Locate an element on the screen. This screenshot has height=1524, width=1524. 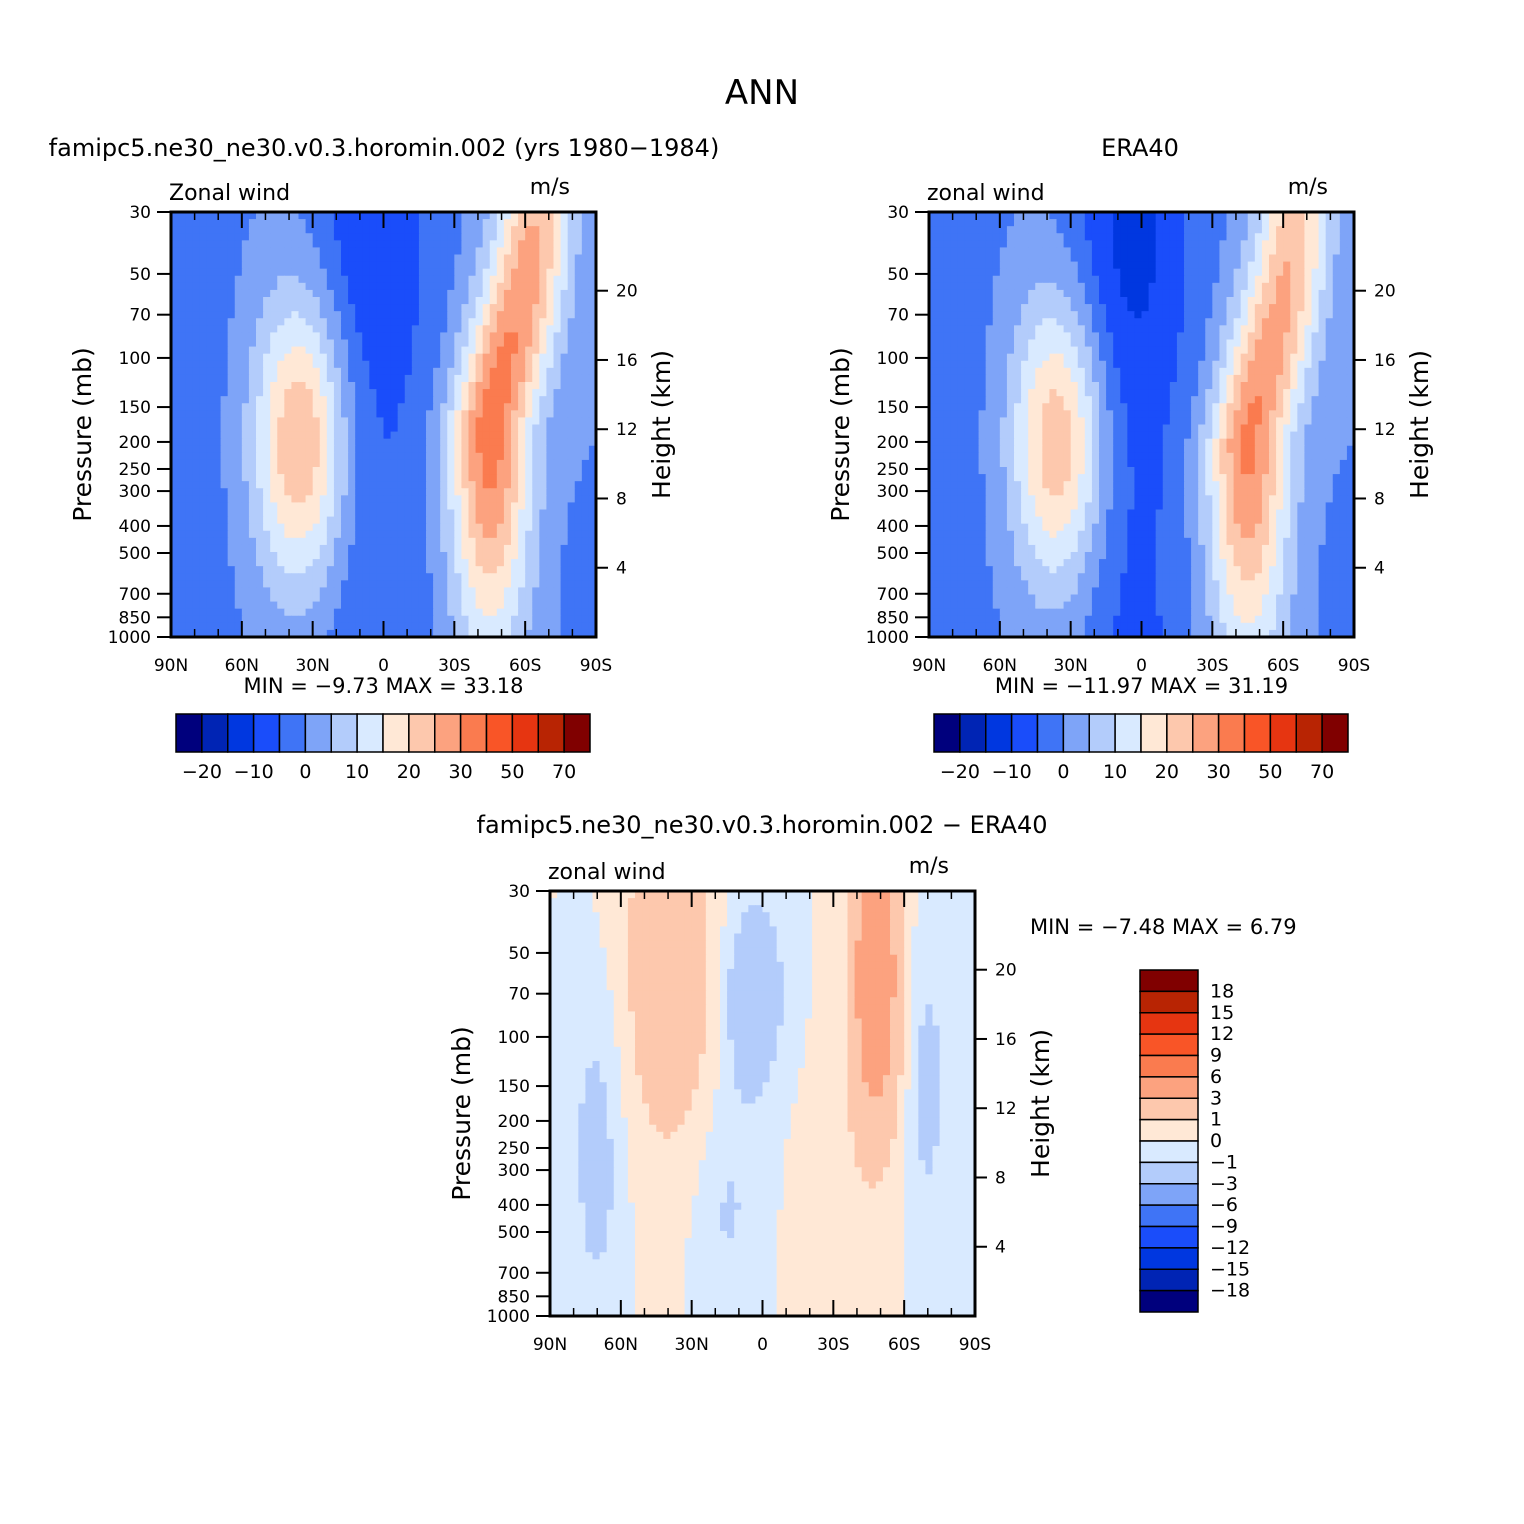
lat-tick-label: 60S is located at coordinates (525, 666).